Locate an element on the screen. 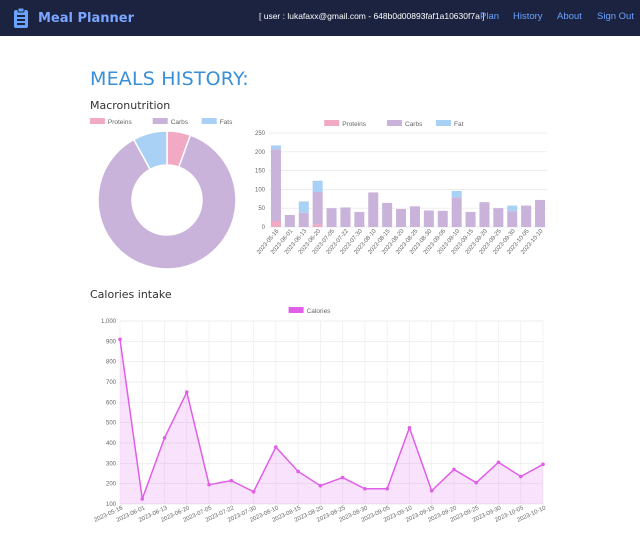 Image resolution: width=640 pixels, height=554 pixels. calories-legend-label: Calories is located at coordinates (319, 311).